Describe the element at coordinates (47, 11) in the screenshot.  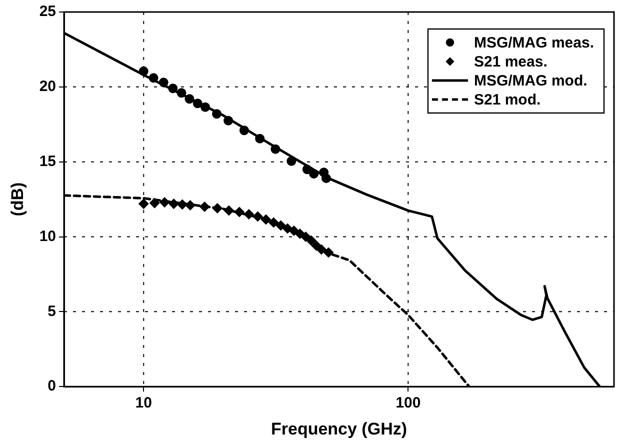
I see `y-tick-label: 25` at that location.